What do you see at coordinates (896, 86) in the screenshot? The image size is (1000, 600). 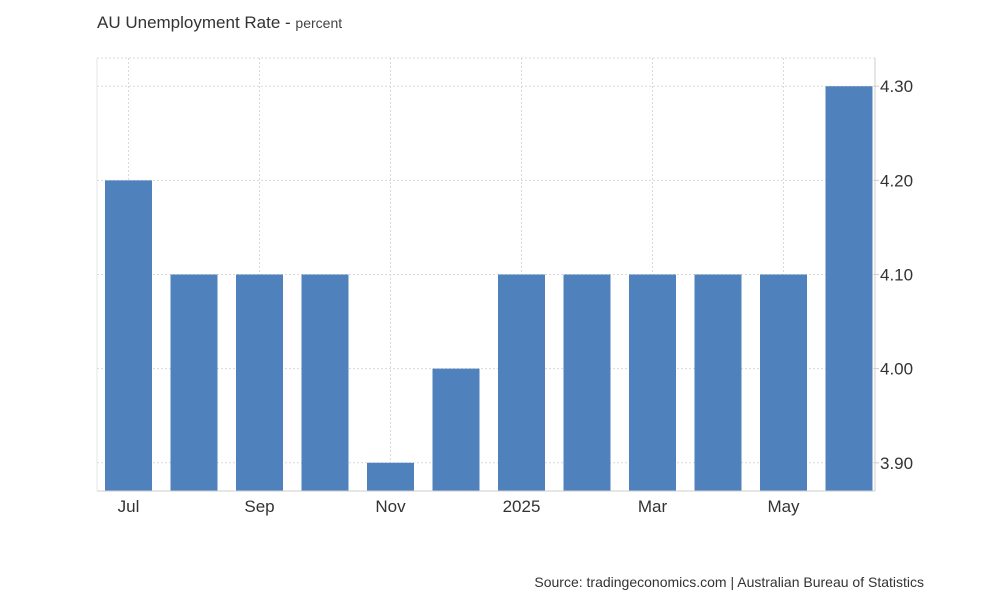 I see `y-tick-label: 4.30` at bounding box center [896, 86].